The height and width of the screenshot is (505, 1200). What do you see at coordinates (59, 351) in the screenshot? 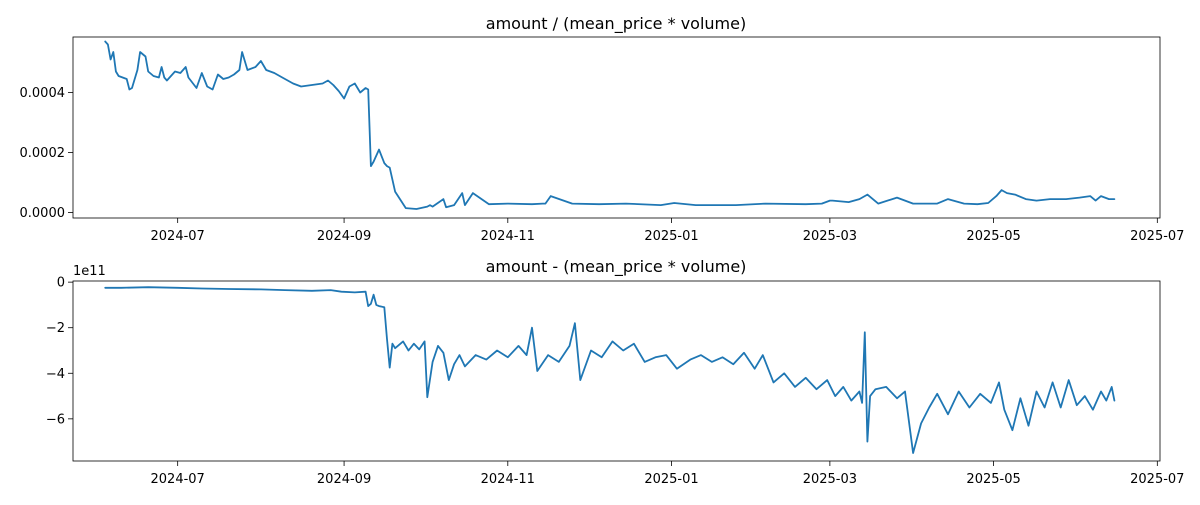
I see `y-axis: 0 −2 −4 −6` at bounding box center [59, 351].